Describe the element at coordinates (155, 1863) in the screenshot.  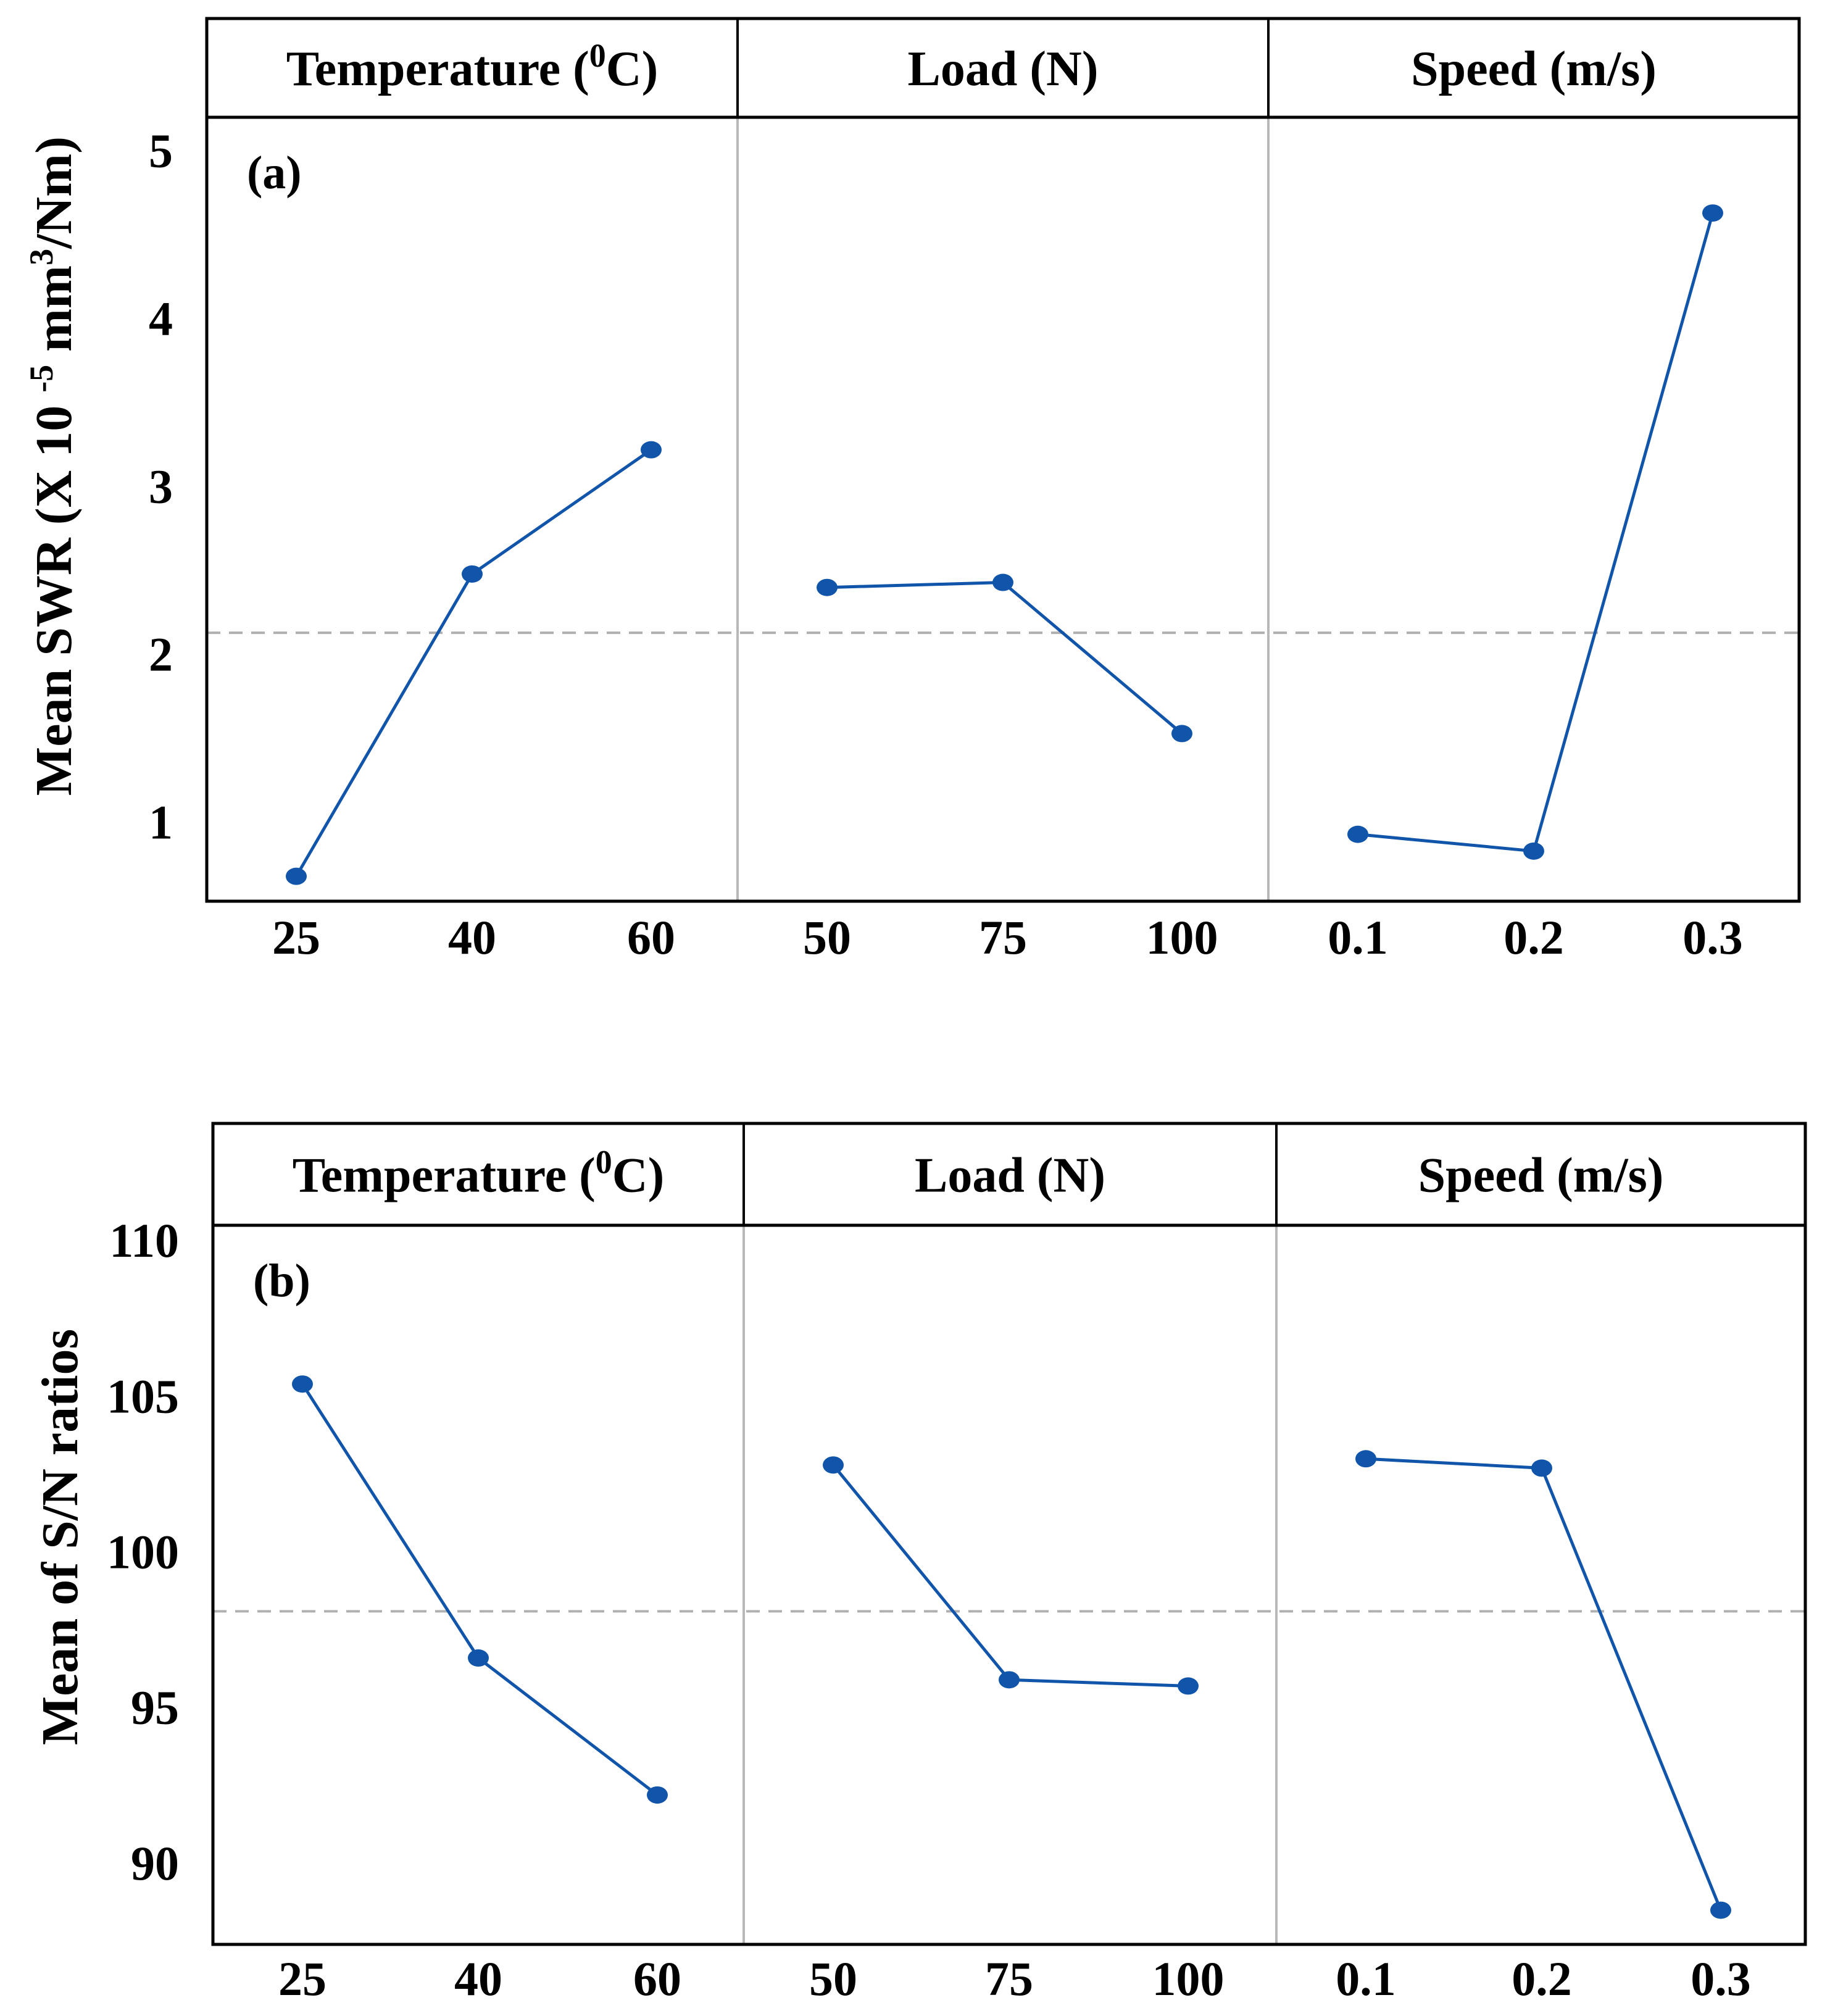
I see `y-tick-label: 90` at that location.